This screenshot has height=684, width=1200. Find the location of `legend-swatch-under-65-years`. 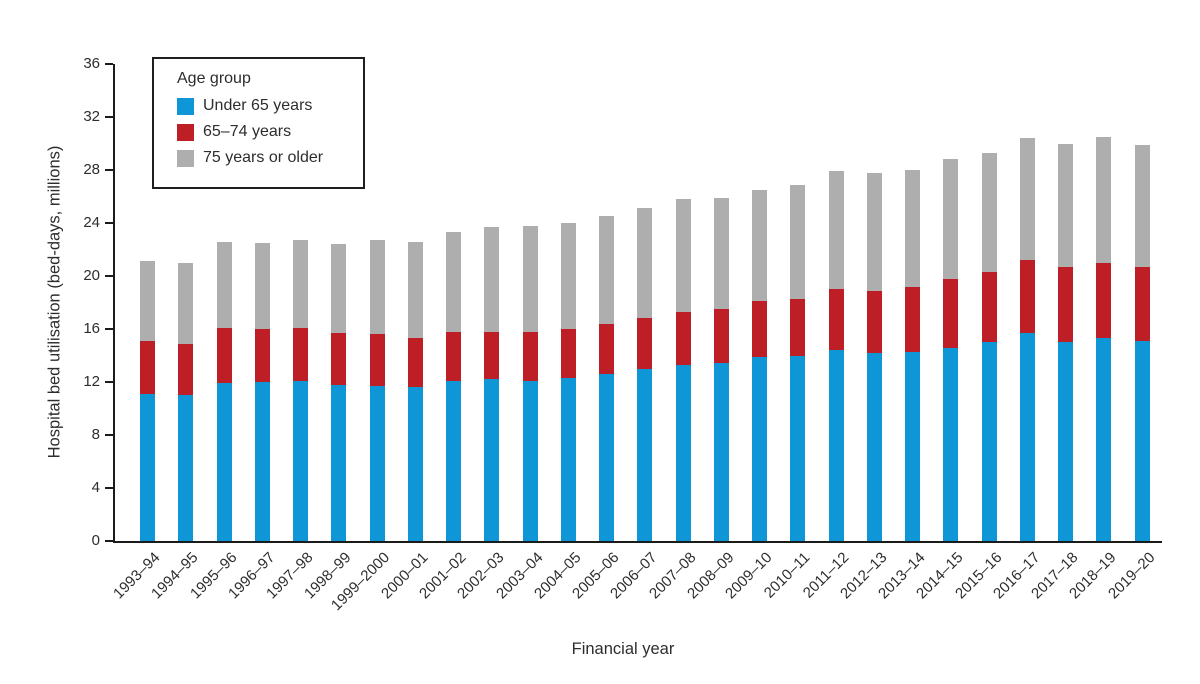

legend-swatch-under-65-years is located at coordinates (185, 106).